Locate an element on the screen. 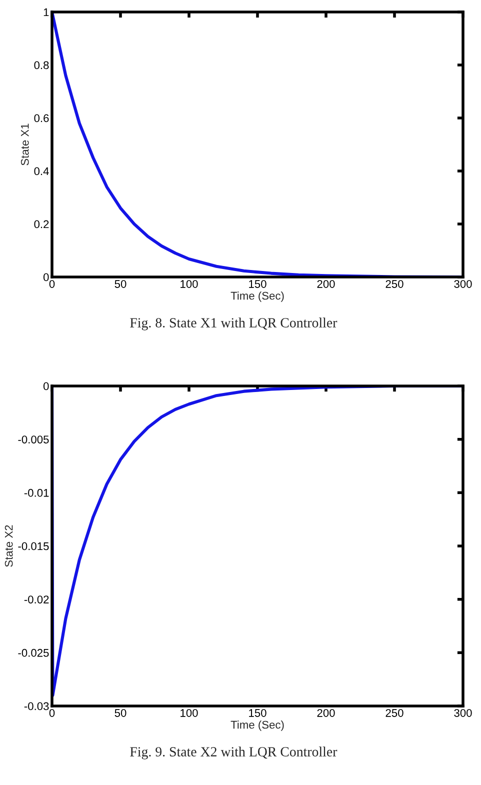  y-tick-label: -0.01 is located at coordinates (36, 492).